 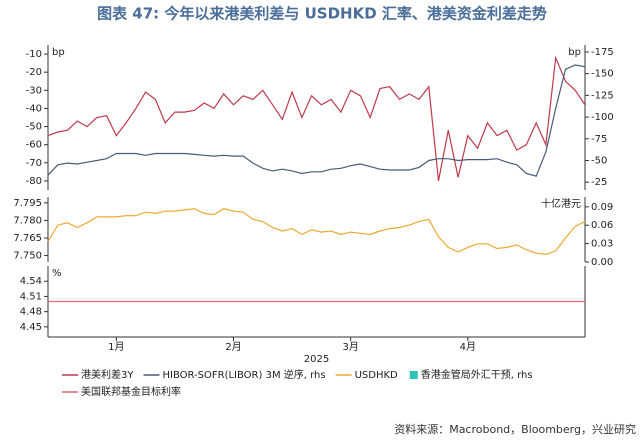 What do you see at coordinates (31, 281) in the screenshot?
I see `y-tick-label: 4.54` at bounding box center [31, 281].